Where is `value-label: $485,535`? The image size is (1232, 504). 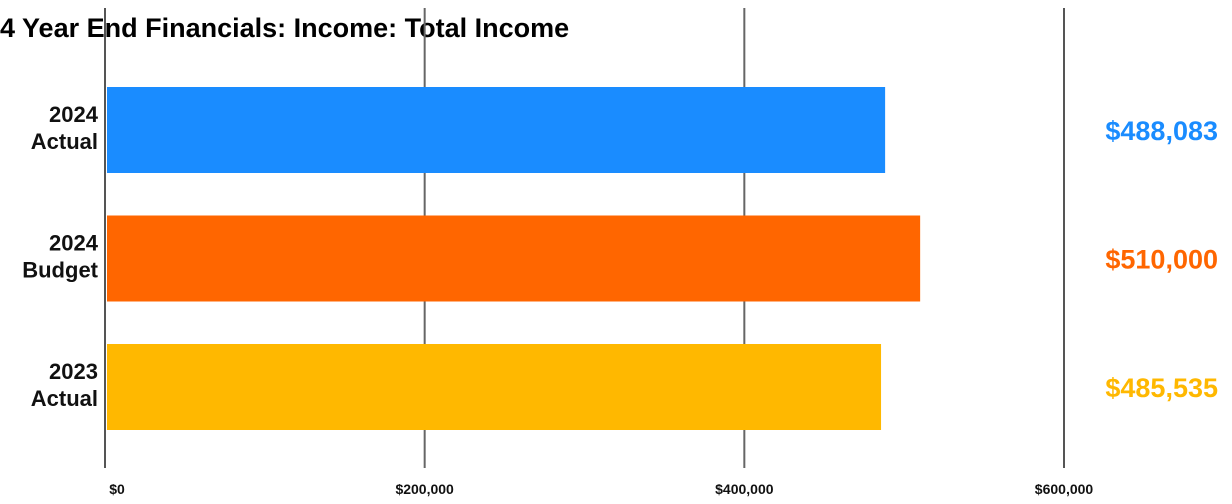 value-label: $485,535 is located at coordinates (1161, 388).